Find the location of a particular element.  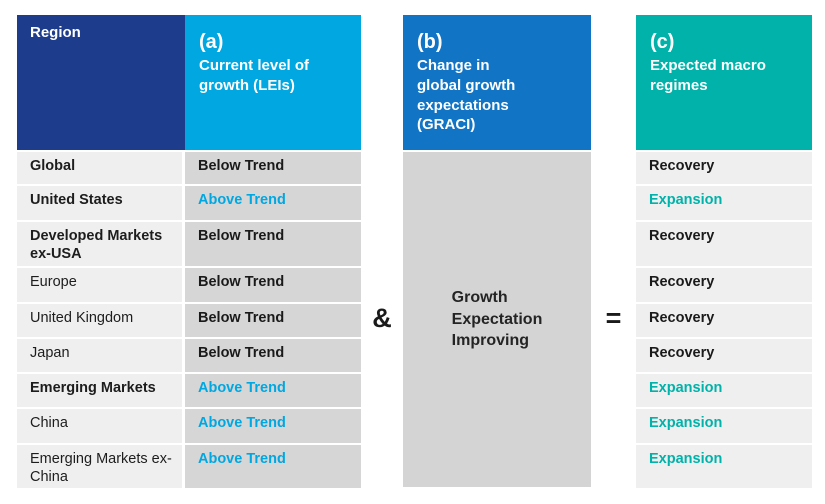

column-a-tag: (a) is located at coordinates (211, 42).